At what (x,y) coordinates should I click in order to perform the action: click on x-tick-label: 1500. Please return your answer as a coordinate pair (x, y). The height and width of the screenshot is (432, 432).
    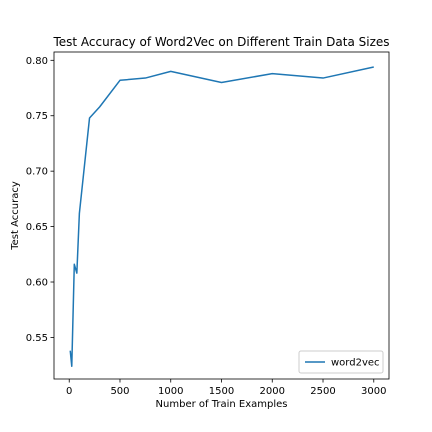
    Looking at the image, I should click on (221, 391).